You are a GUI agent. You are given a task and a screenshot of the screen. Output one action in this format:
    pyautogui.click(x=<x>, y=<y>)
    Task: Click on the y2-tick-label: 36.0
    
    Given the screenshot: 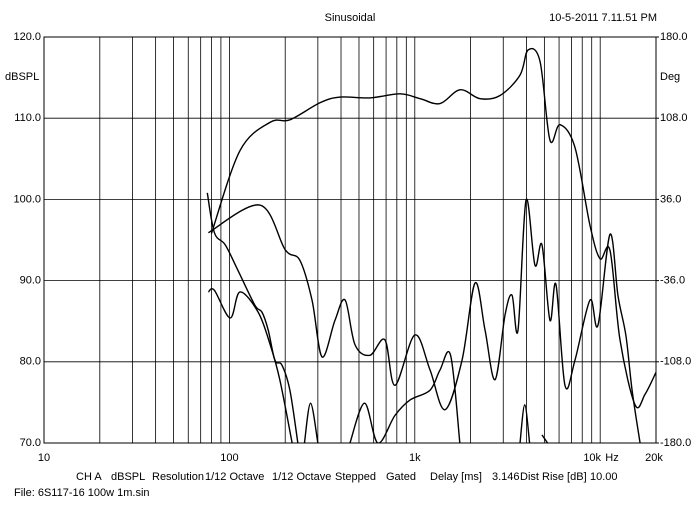 What is the action you would take?
    pyautogui.click(x=670, y=199)
    